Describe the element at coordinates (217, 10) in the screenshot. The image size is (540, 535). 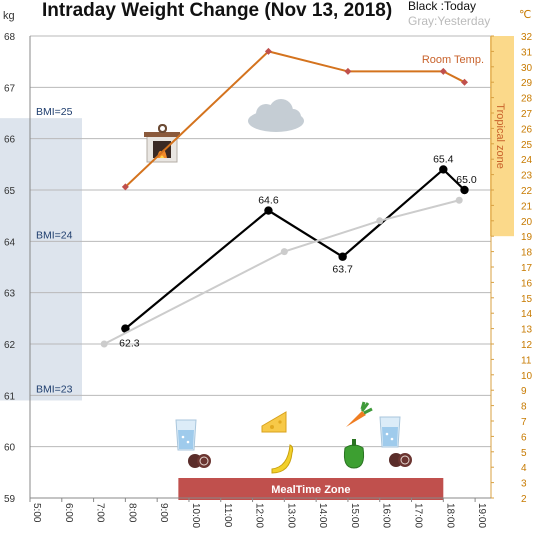
I see `chart-title: Intraday Weight Change (Nov 13, 2018)` at that location.